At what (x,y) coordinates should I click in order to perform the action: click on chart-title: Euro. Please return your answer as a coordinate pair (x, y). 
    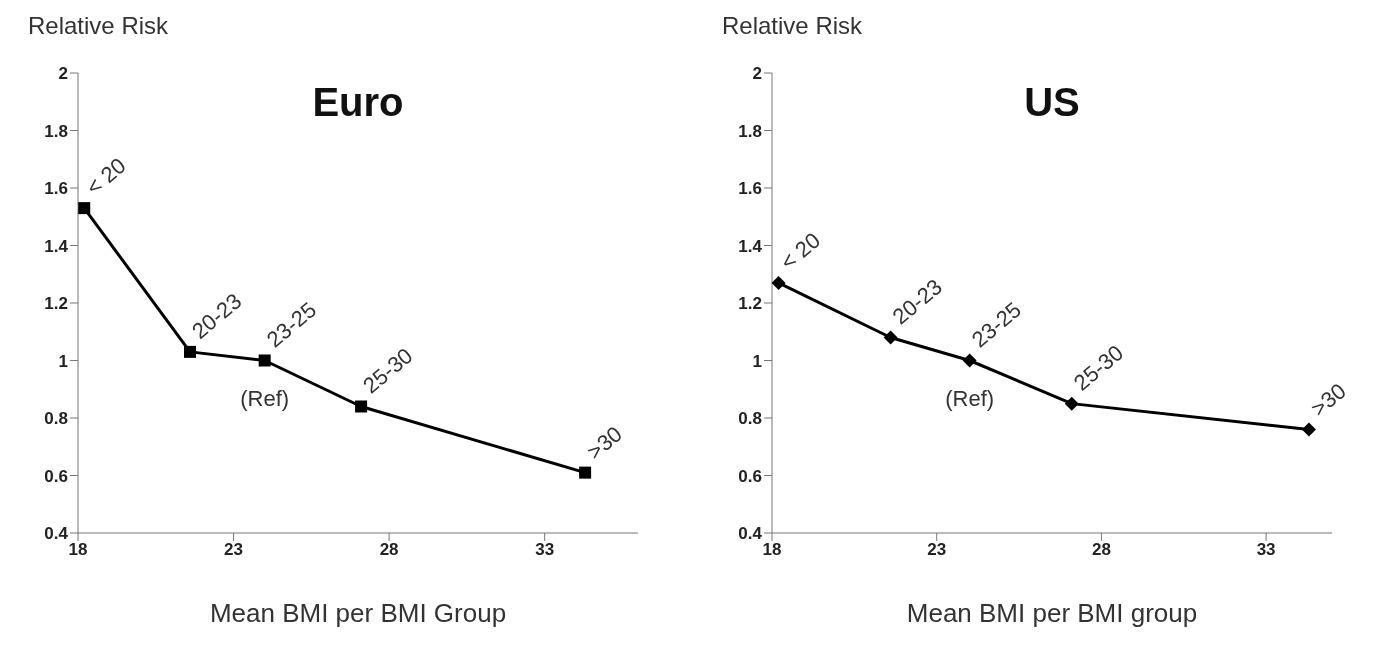
    Looking at the image, I should click on (358, 102).